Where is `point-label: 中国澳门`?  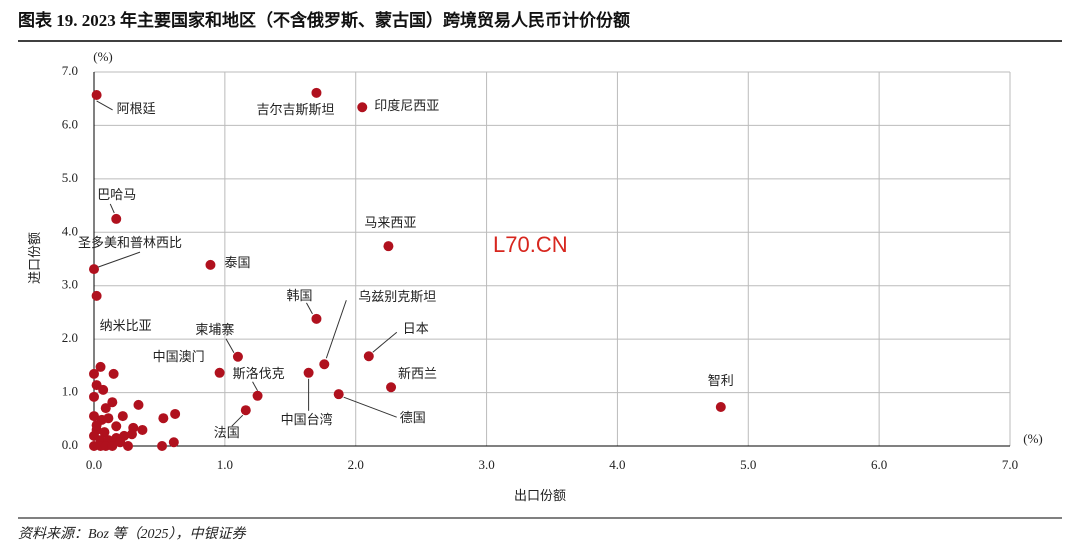
point-label: 中国澳门 is located at coordinates (179, 356).